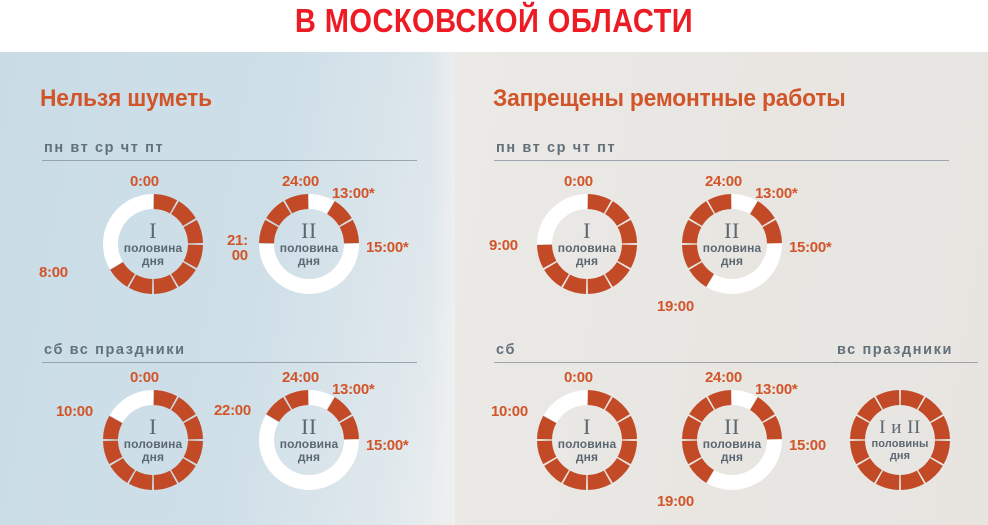  I want to click on donut-repairs-saturday-first-half: I половина дня, so click(587, 440).